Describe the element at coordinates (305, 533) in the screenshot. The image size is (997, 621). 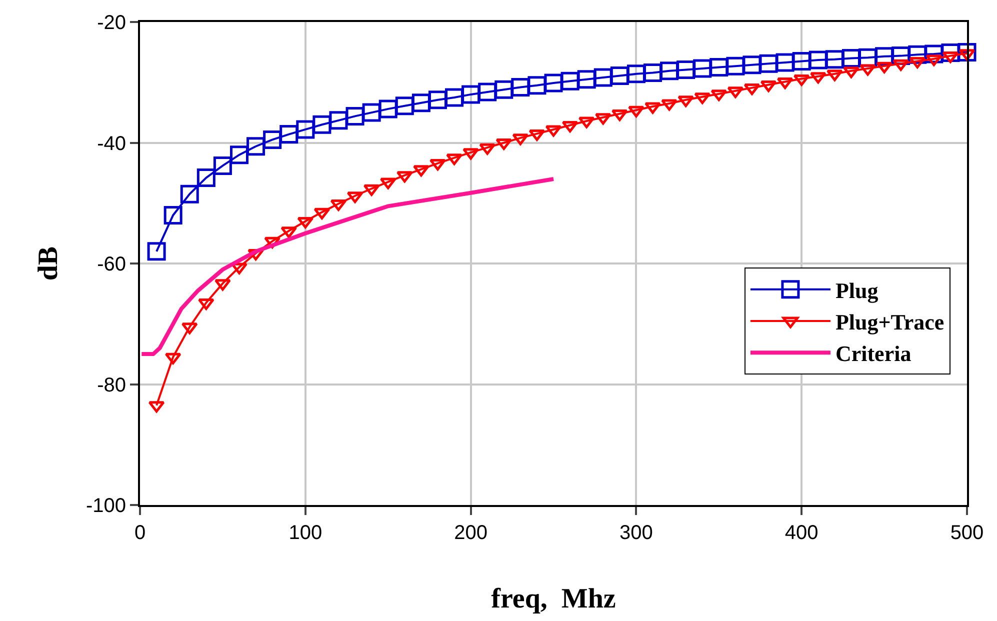
I see `x-tick-label: 100` at that location.